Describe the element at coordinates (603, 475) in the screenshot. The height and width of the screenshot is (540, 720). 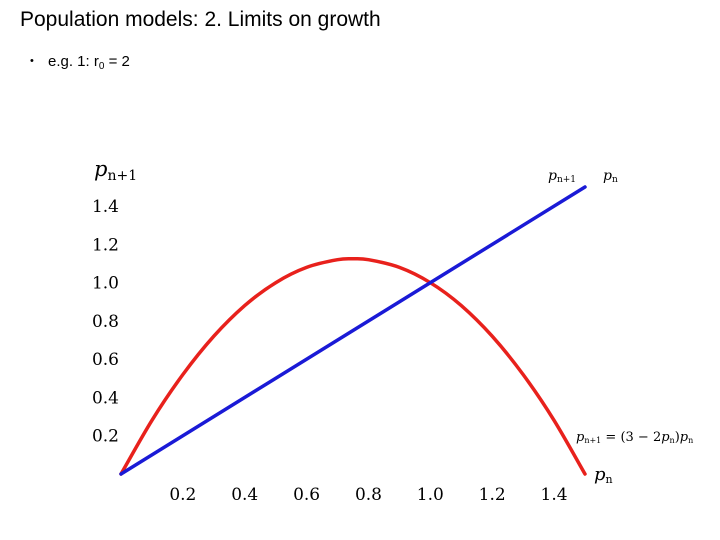
I see `x-axis-label: pn` at that location.